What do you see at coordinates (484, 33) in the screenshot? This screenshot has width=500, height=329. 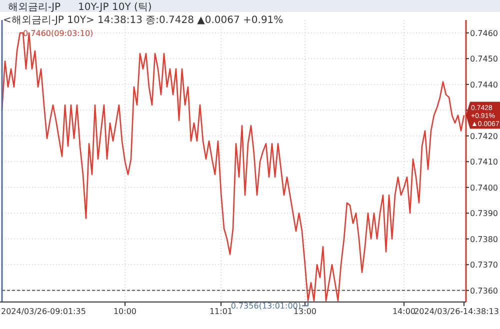 I see `y-tick-label: 0.7460` at bounding box center [484, 33].